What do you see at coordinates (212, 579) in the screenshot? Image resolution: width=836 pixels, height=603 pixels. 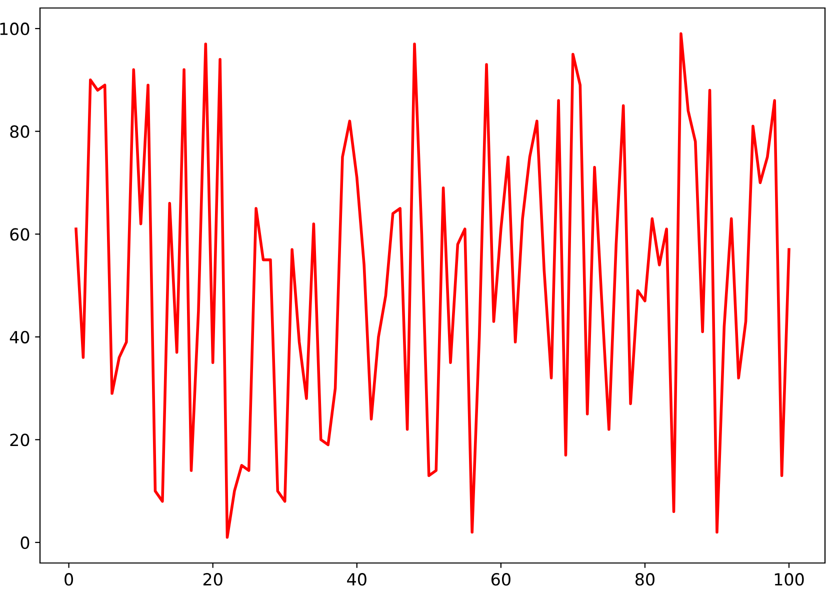 I see `x-tick-label: 20` at bounding box center [212, 579].